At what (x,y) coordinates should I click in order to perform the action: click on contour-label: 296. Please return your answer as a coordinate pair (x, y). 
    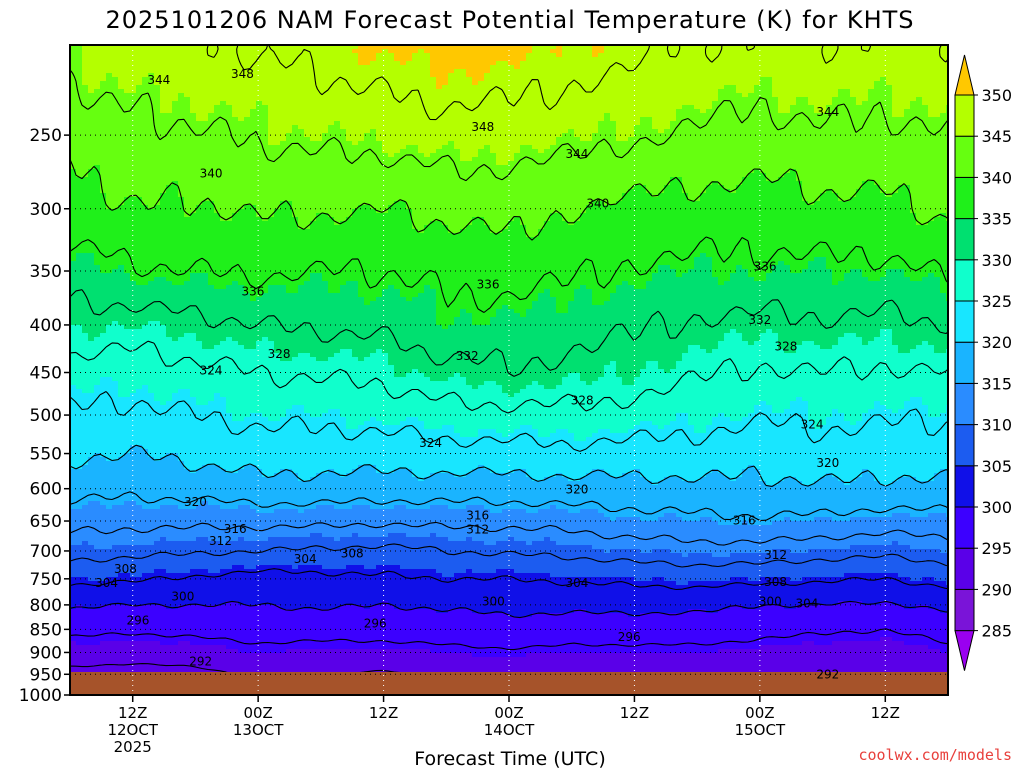
    Looking at the image, I should click on (375, 624).